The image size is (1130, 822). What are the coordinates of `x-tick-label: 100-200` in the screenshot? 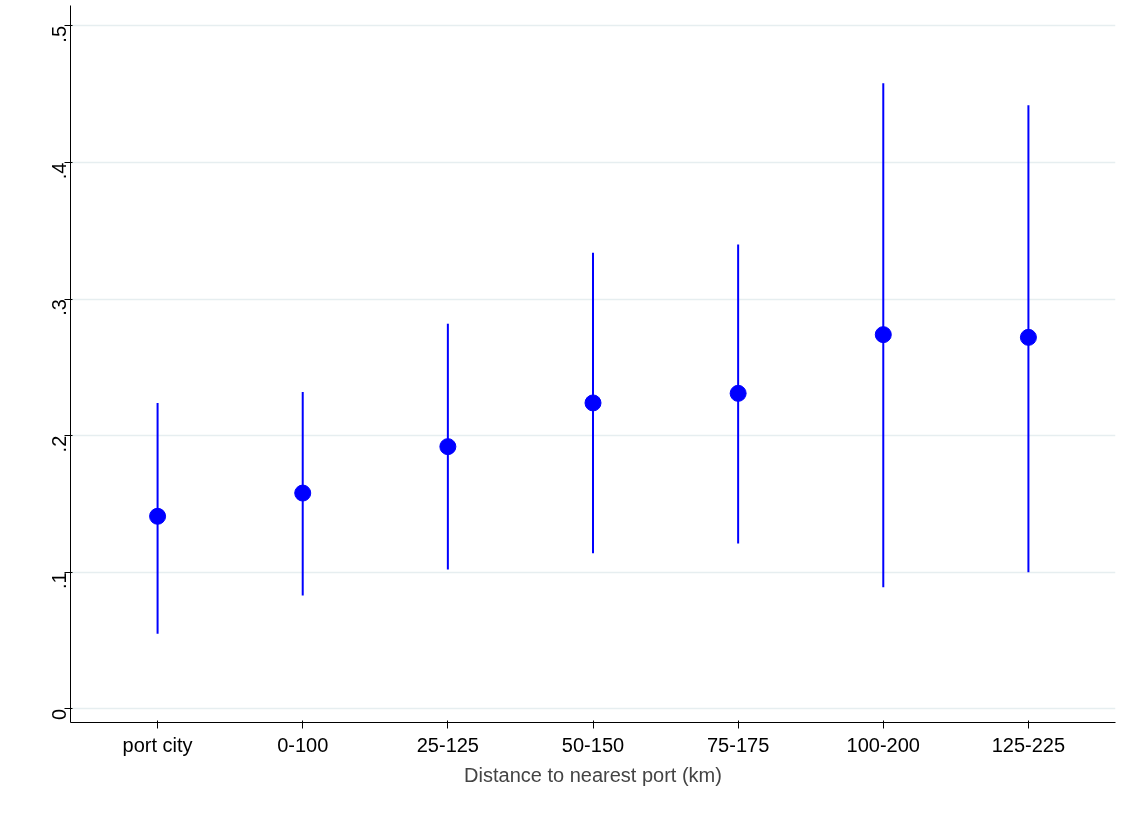 It's located at (883, 744).